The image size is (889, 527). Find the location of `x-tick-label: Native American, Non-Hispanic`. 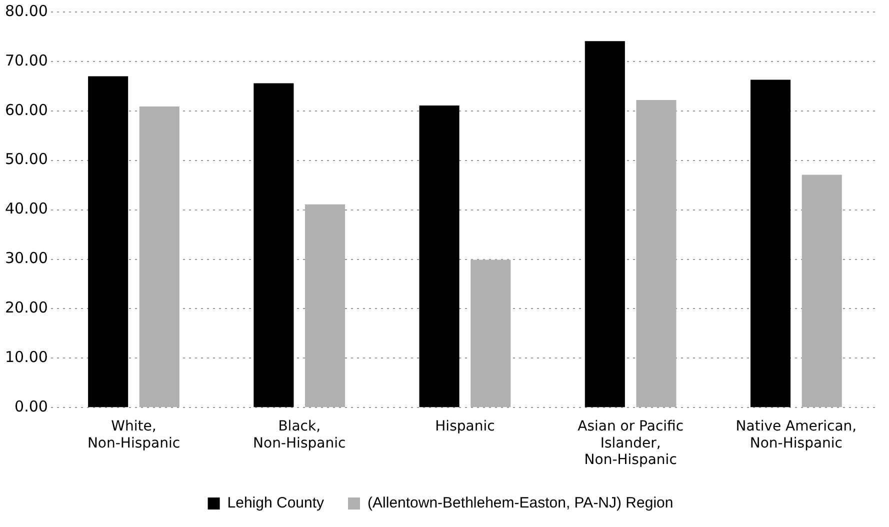

x-tick-label: Native American, Non-Hispanic is located at coordinates (796, 435).